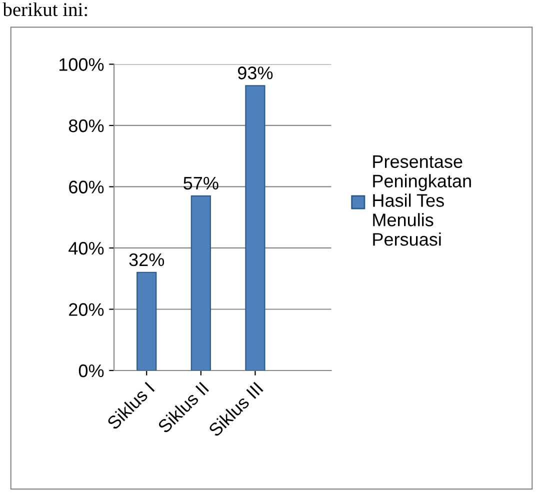 The width and height of the screenshot is (543, 494). Describe the element at coordinates (146, 259) in the screenshot. I see `text: 32%` at that location.